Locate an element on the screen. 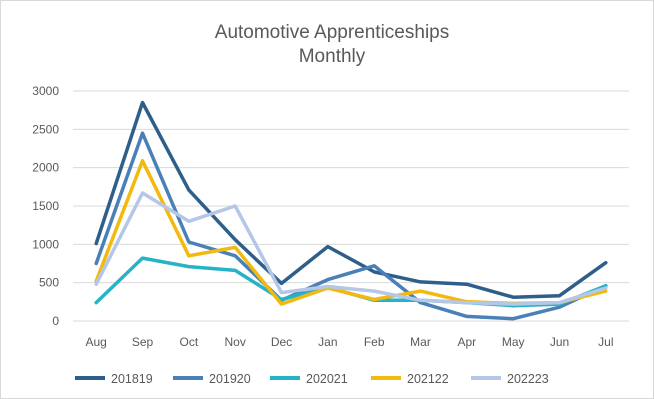  x-tick-label: Feb is located at coordinates (374, 342).